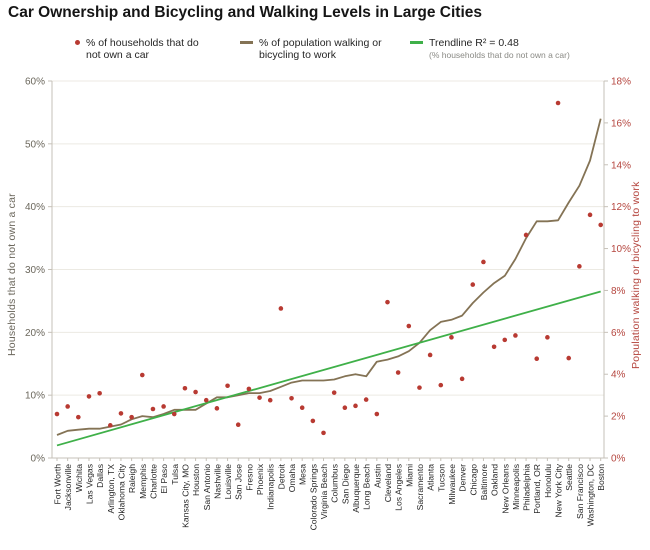 This screenshot has height=550, width=650. What do you see at coordinates (196, 480) in the screenshot?
I see `x-axis-city-label: Houston` at bounding box center [196, 480].